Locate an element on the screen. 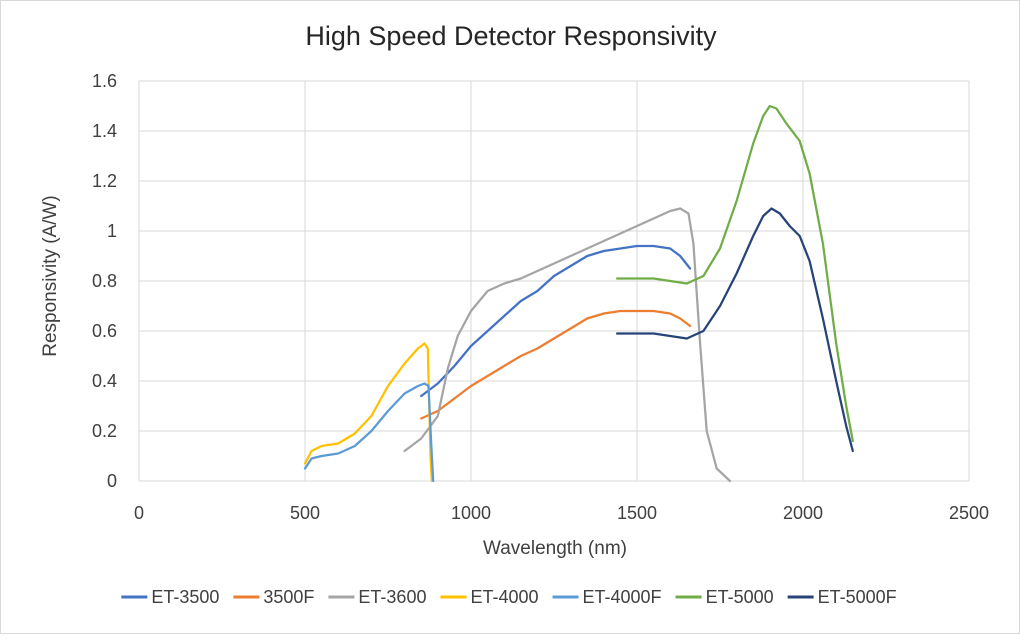 The width and height of the screenshot is (1020, 638). x-tick-label: 0 is located at coordinates (139, 513).